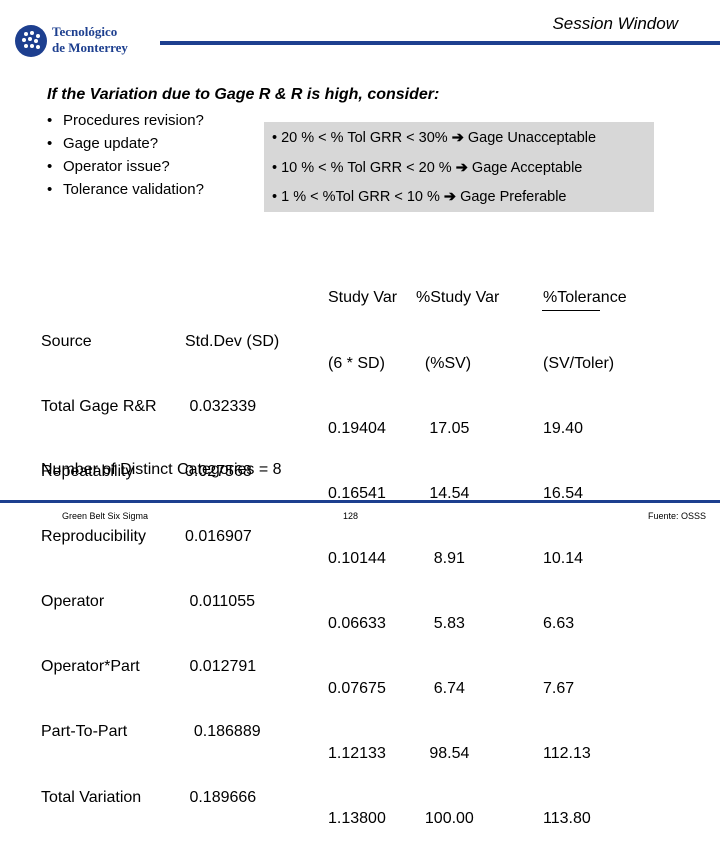 The height and width of the screenshot is (852, 720). I want to click on list-item-text: Tolerance validation?, so click(133, 189).